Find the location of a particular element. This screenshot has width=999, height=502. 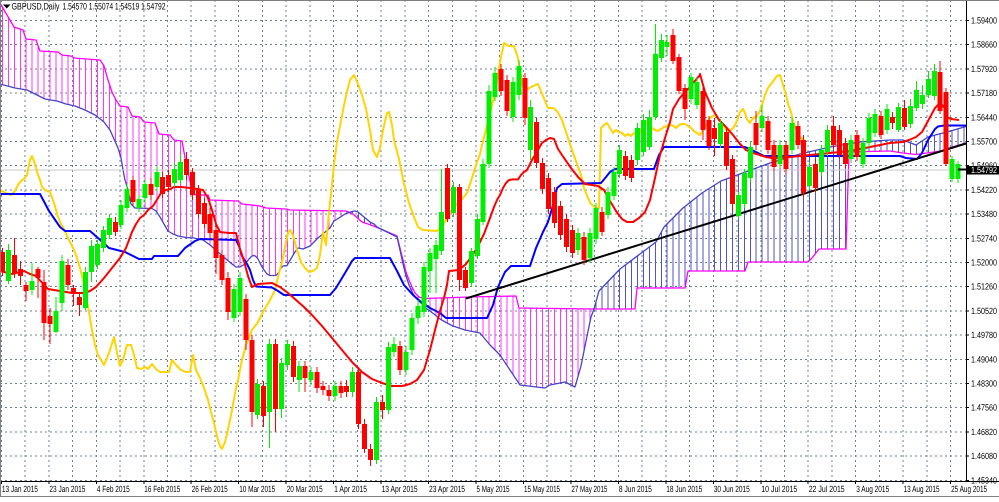

svg-text: 13 Aug 2015 is located at coordinates (922, 489).